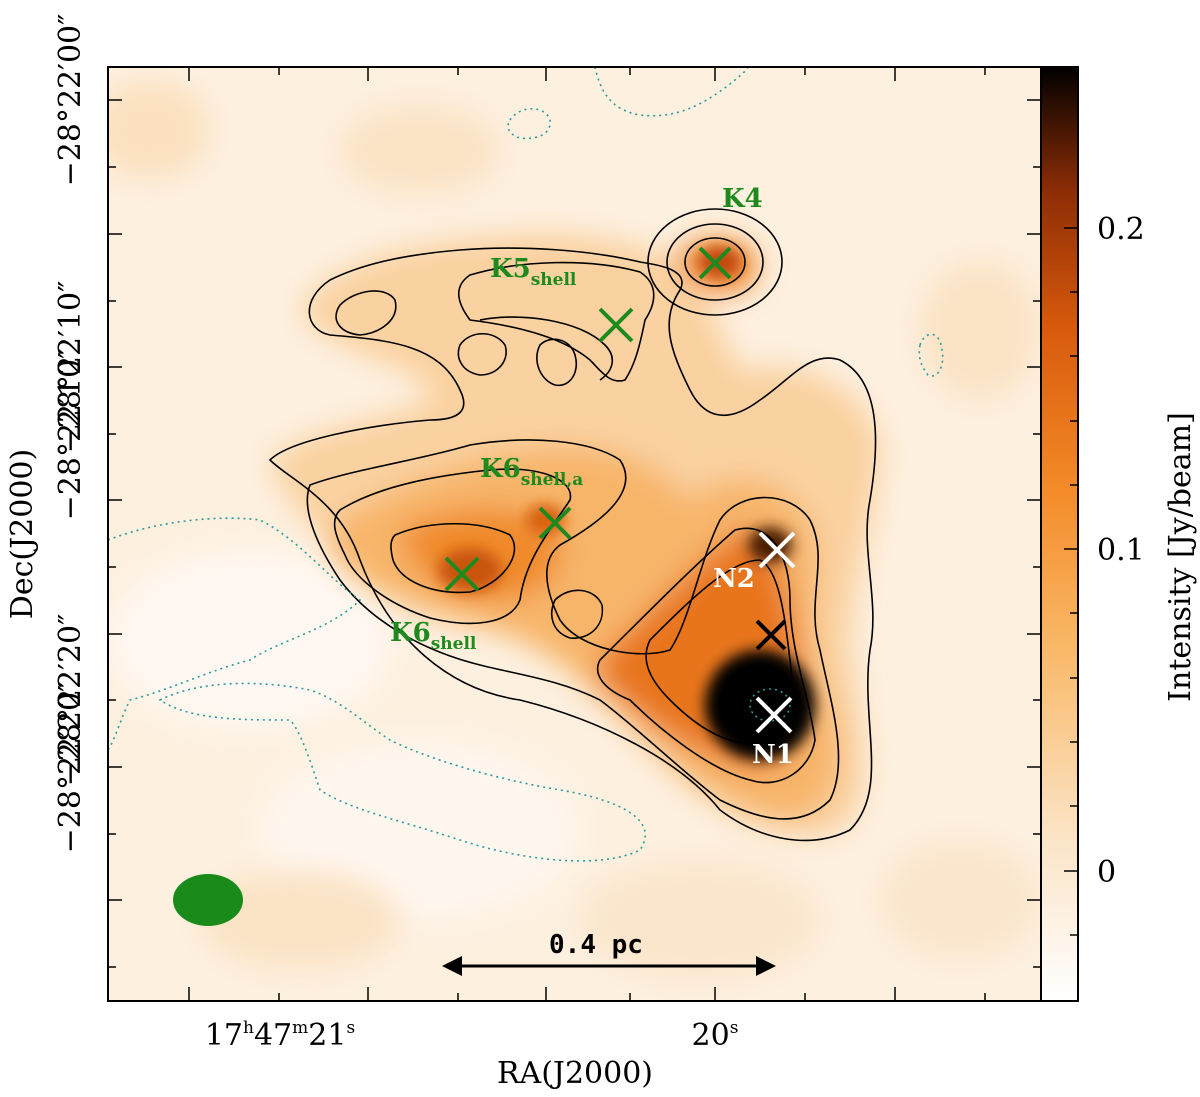 The width and height of the screenshot is (1200, 1097). Describe the element at coordinates (533, 272) in the screenshot. I see `label-k5-shell: K5shell` at that location.